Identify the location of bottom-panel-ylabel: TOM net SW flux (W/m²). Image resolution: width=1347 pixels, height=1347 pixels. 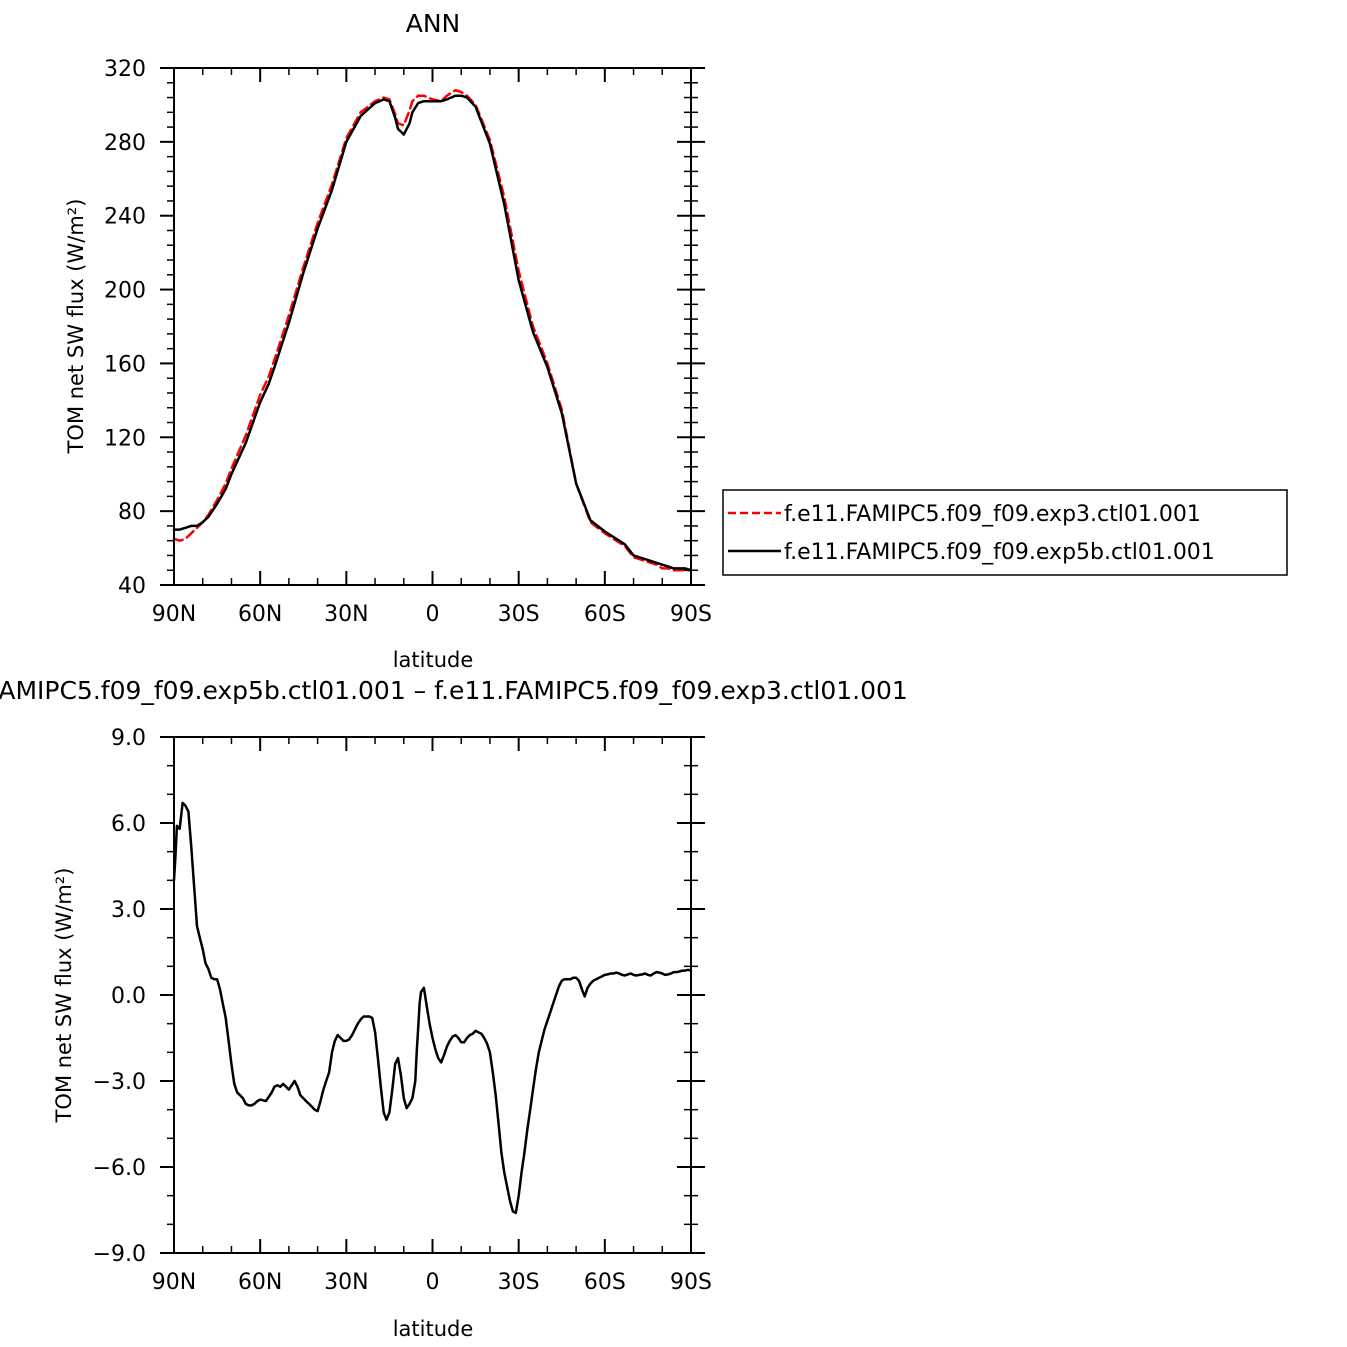
(64, 996).